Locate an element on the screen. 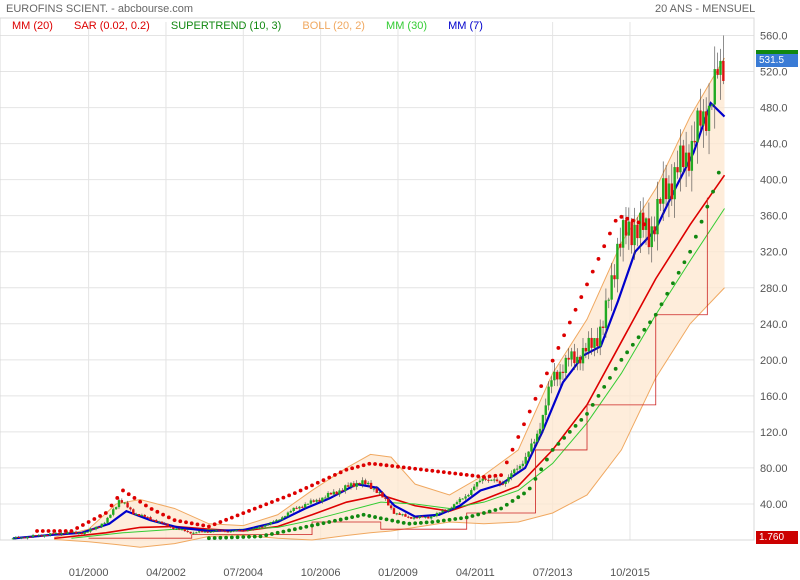 The width and height of the screenshot is (800, 580). y-tick-label: 440.0 is located at coordinates (774, 145).